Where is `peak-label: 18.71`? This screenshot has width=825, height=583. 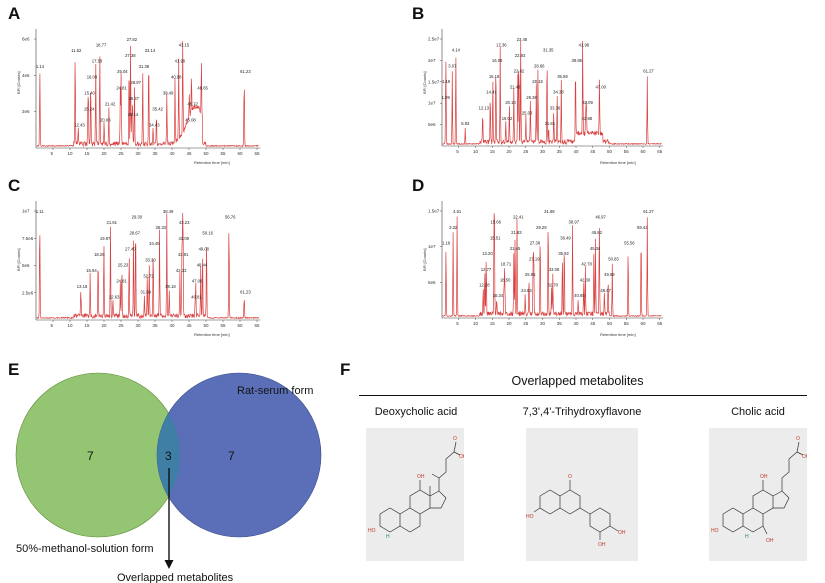
peak-label: 18.71 is located at coordinates (506, 264).